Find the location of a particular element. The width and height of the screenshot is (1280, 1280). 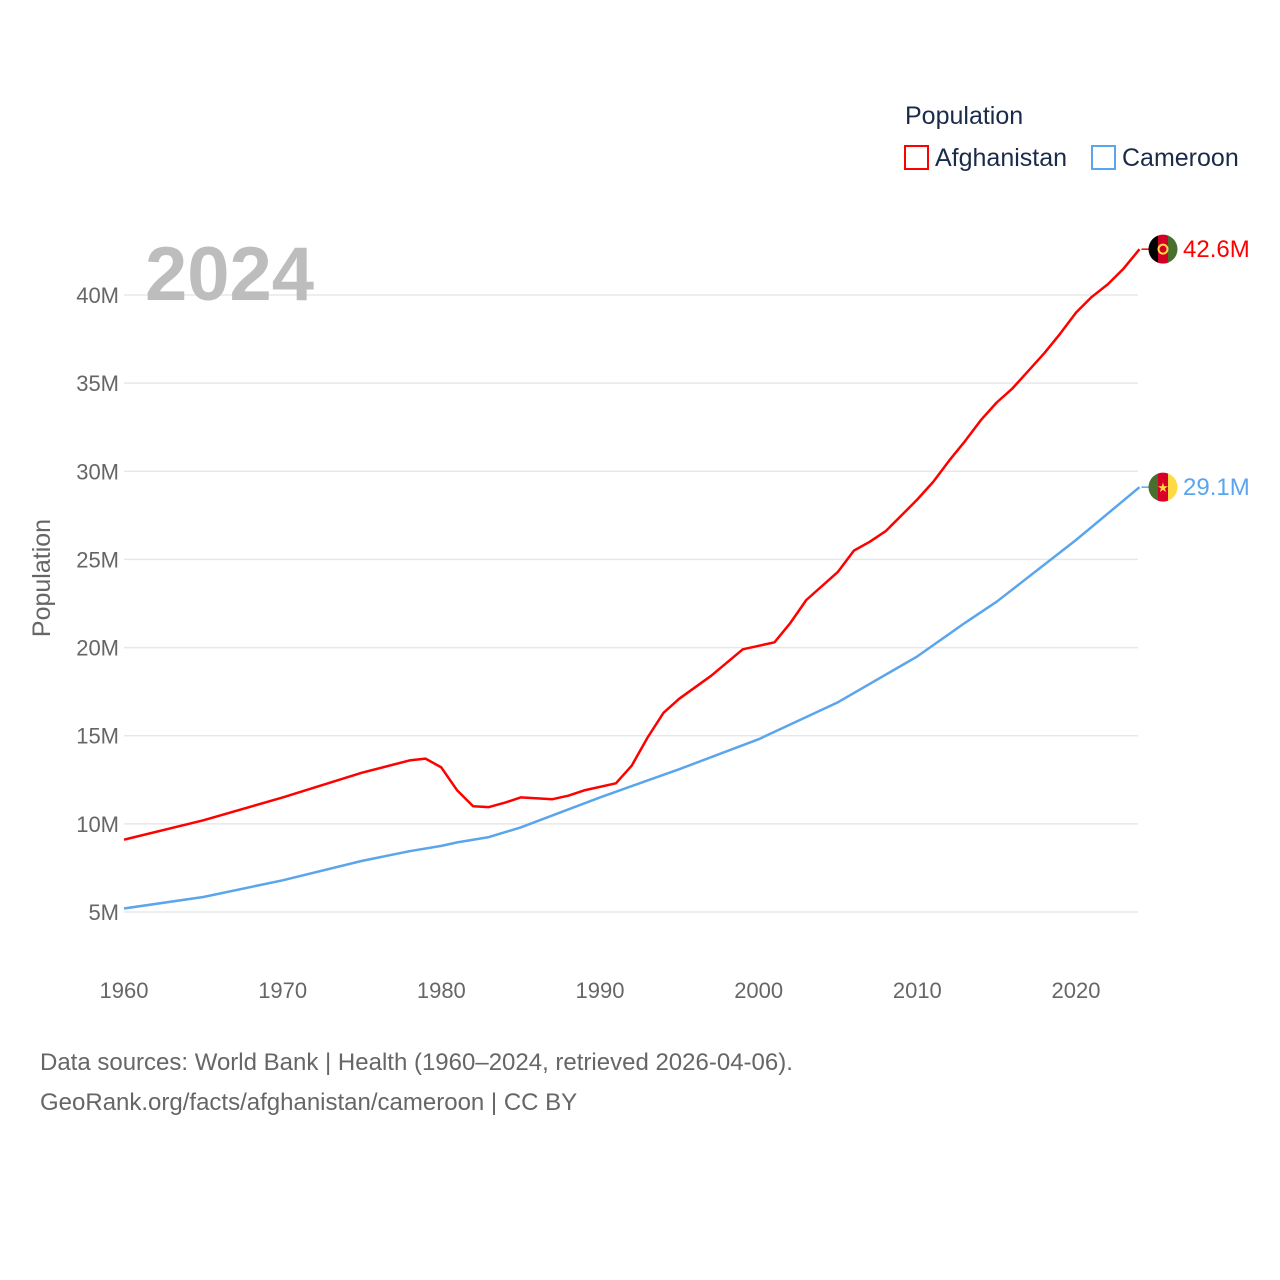

x-tick-label: 2010 is located at coordinates (917, 990).